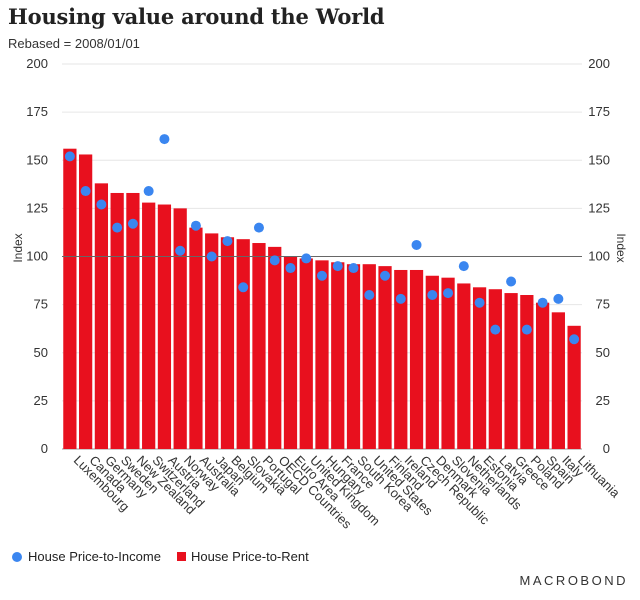 Image resolution: width=640 pixels, height=600 pixels. I want to click on chart-subtitle: Rebased = 2008/01/01, so click(74, 43).